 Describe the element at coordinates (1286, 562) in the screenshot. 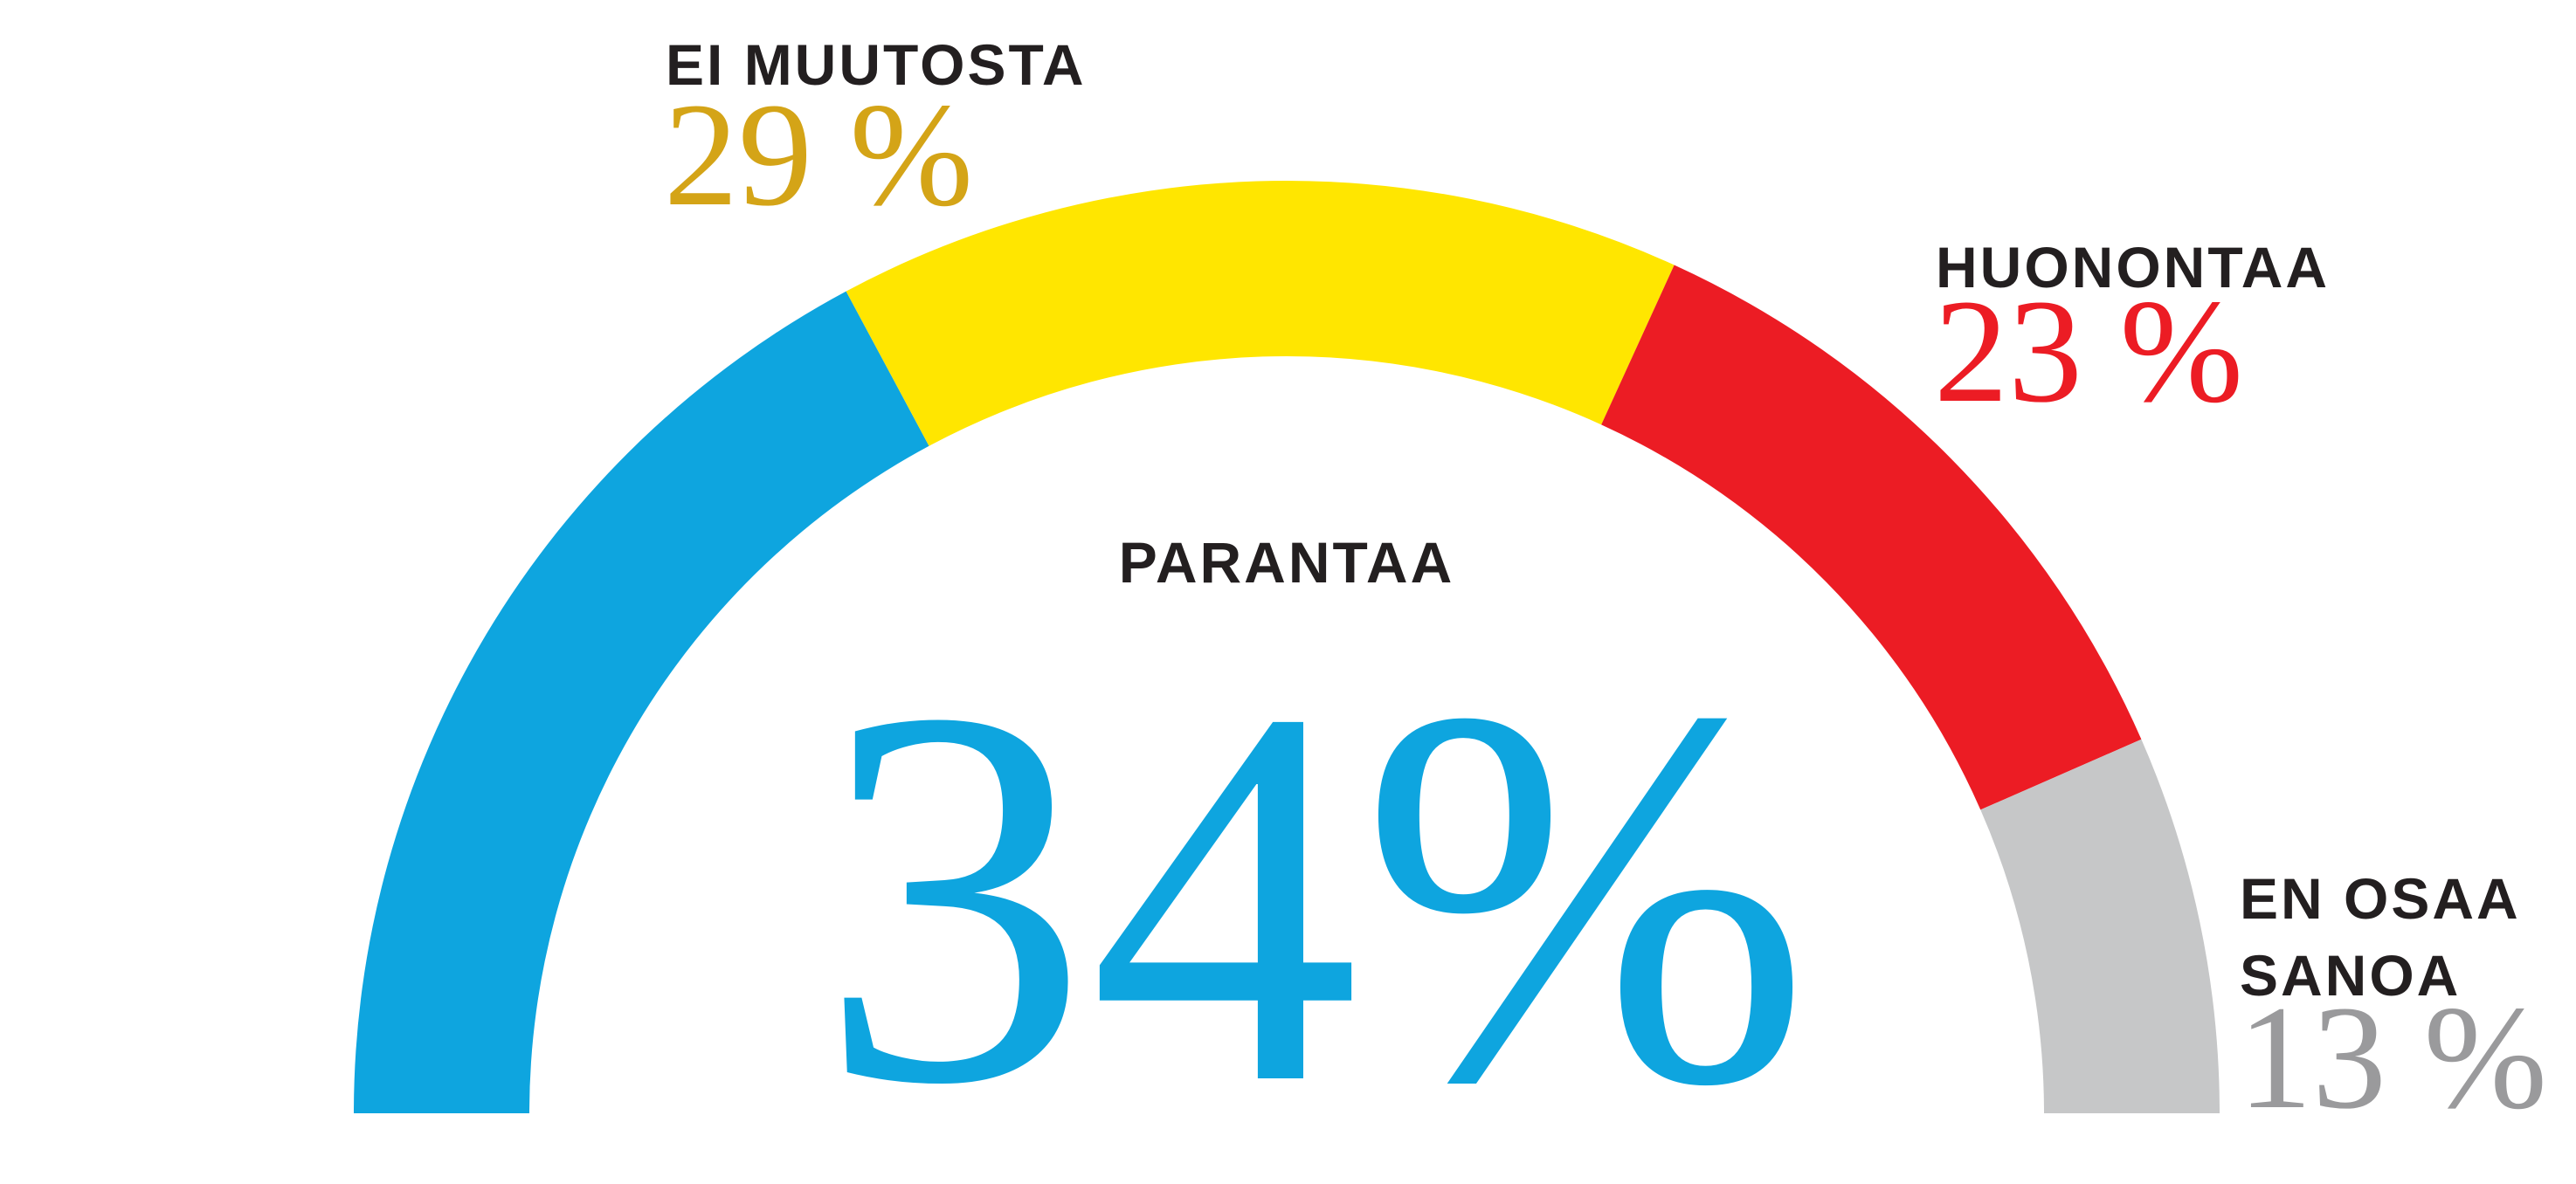

I see `category-label: PARANTAA` at that location.